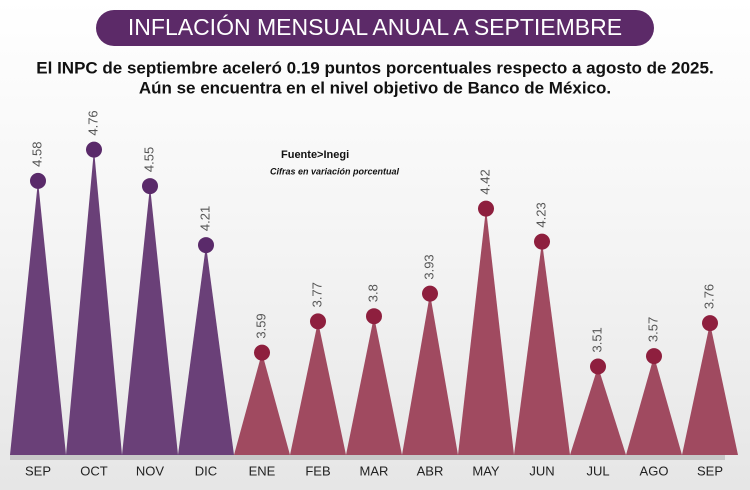  Describe the element at coordinates (596, 339) in the screenshot. I see `value-label: 3.51` at that location.